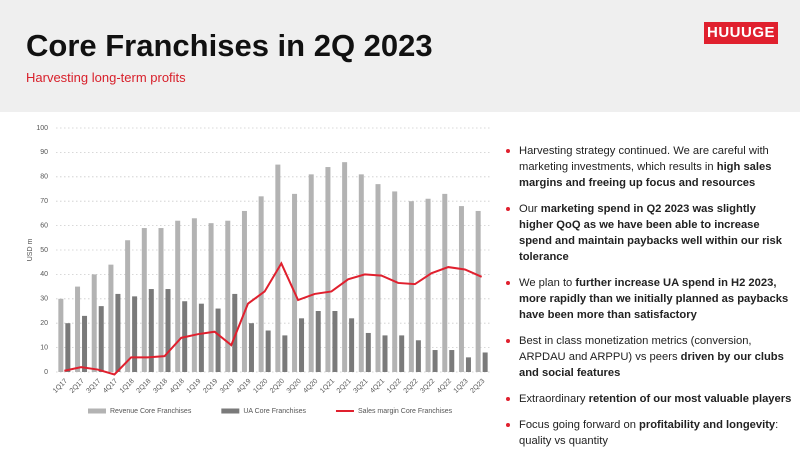  What do you see at coordinates (46, 372) in the screenshot?
I see `y-tick-label: 0` at bounding box center [46, 372].